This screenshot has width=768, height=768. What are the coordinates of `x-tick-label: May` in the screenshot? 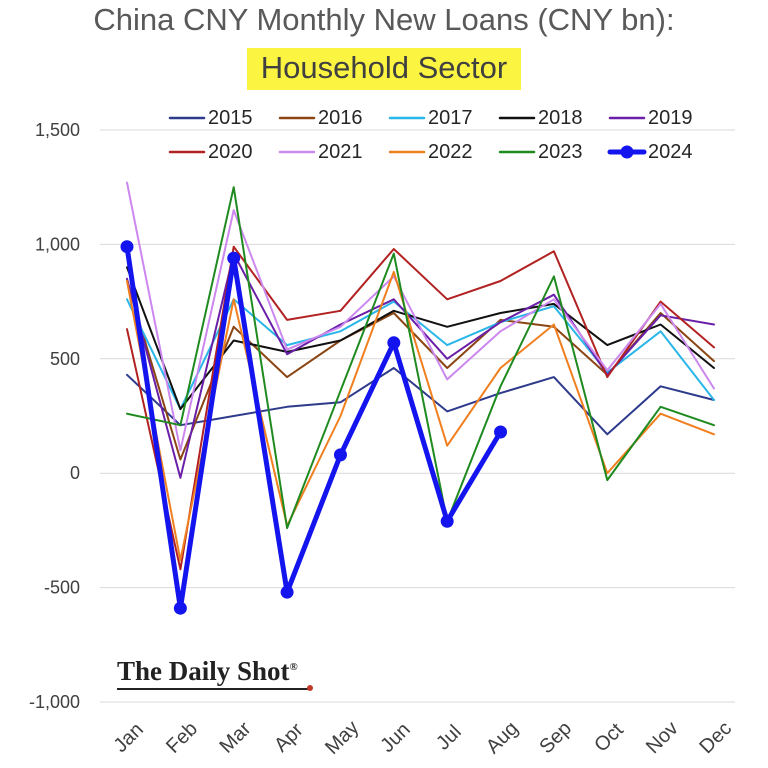 It's located at (342, 738).